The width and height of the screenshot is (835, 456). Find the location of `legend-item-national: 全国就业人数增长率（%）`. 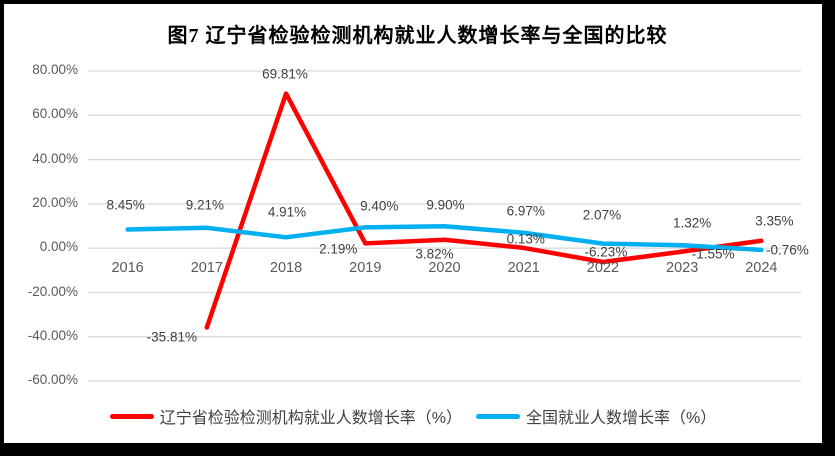

legend-item-national: 全国就业人数增长率（%） is located at coordinates (596, 416).